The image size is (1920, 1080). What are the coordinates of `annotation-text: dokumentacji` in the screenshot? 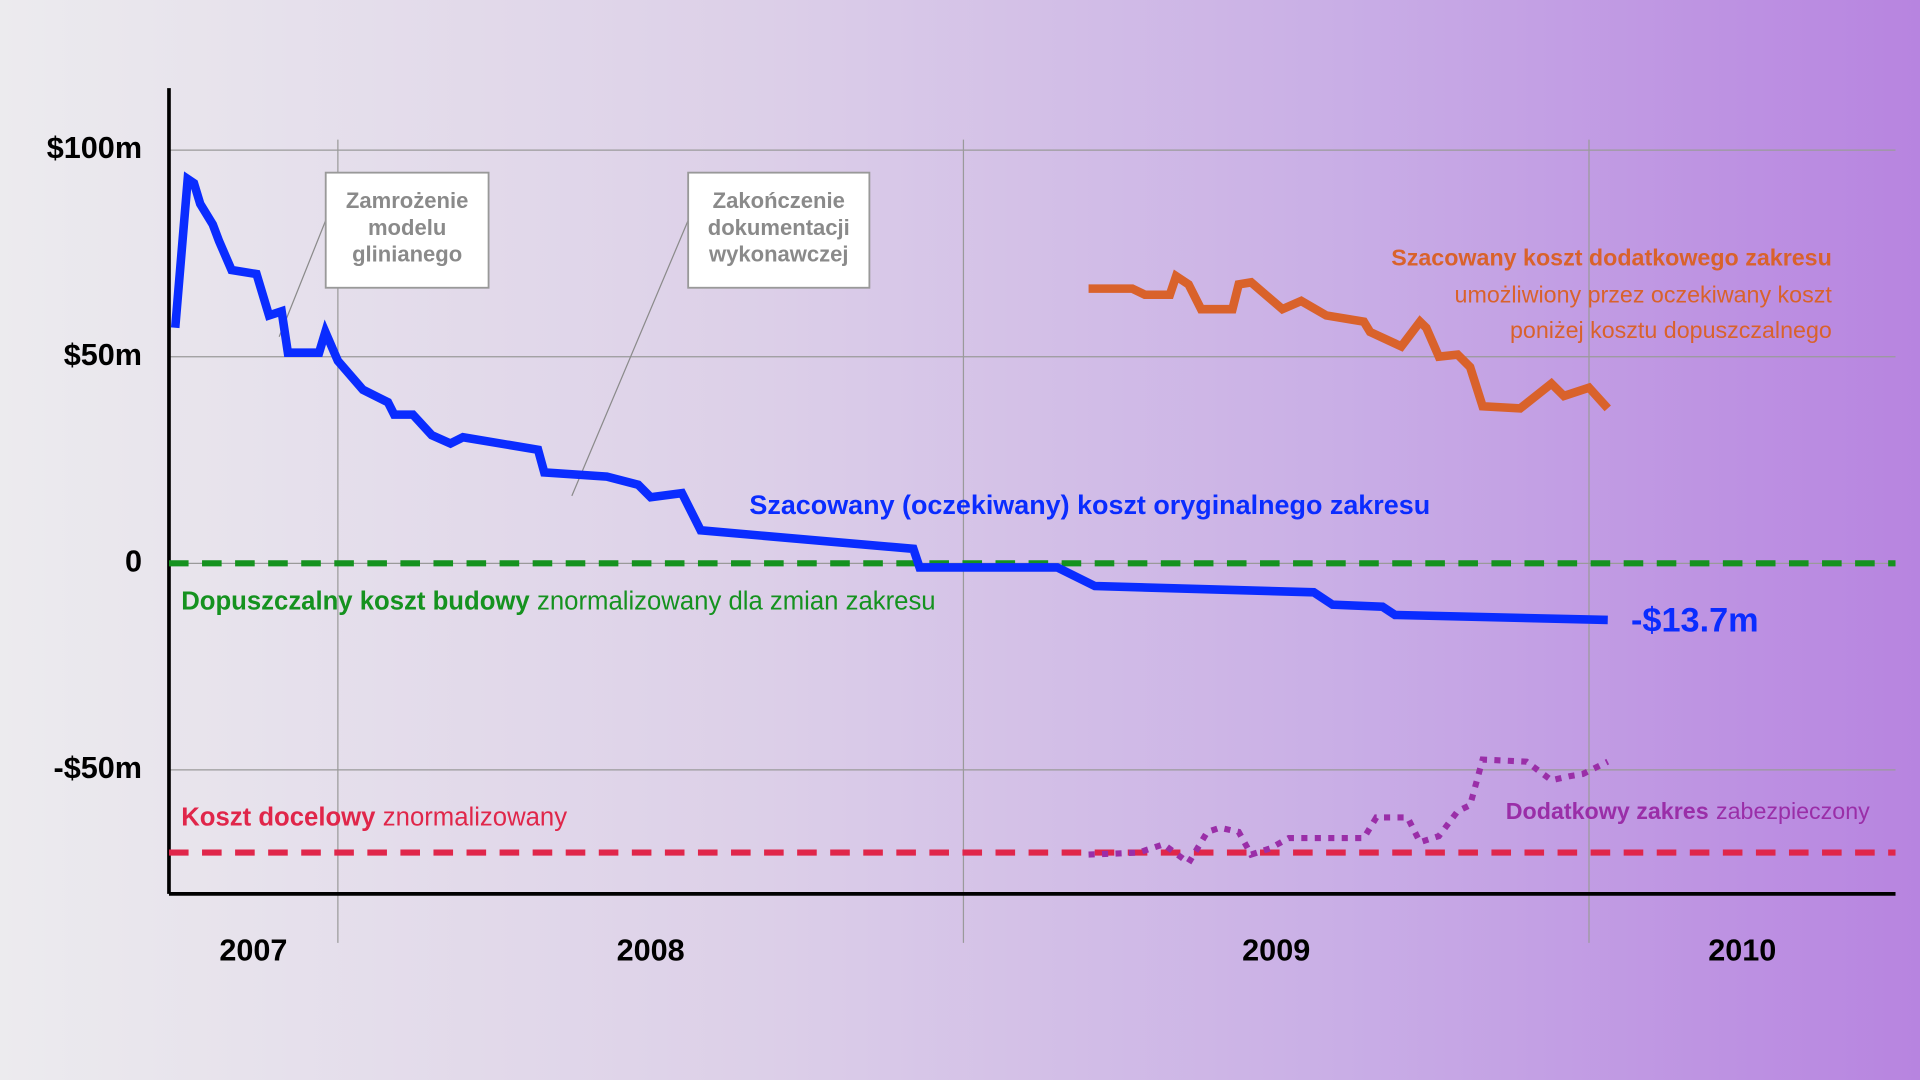 It's located at (779, 227).